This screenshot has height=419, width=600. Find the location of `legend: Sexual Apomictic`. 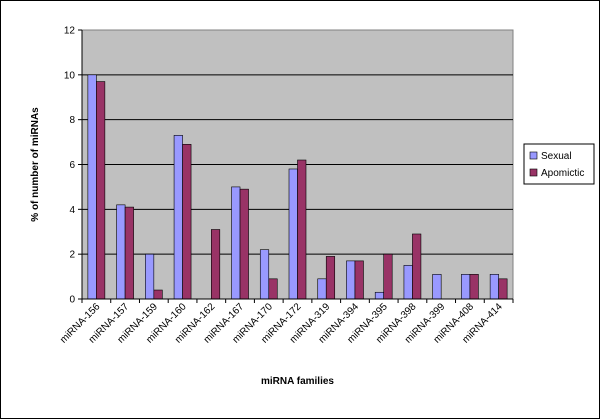

legend: Sexual Apomictic is located at coordinates (559, 164).